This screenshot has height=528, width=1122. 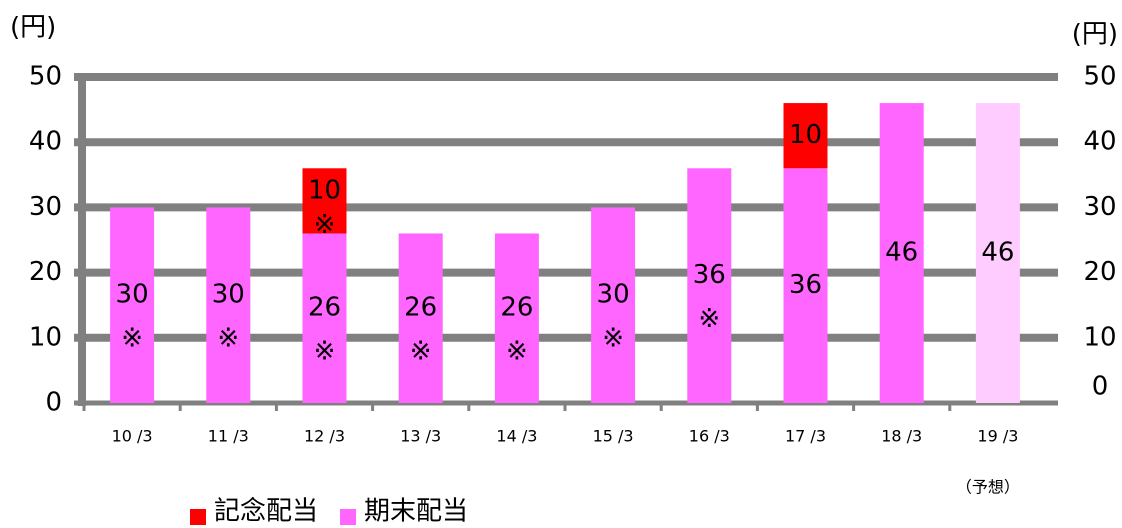 What do you see at coordinates (1095, 35) in the screenshot?
I see `y2-axis-label: (円)` at bounding box center [1095, 35].